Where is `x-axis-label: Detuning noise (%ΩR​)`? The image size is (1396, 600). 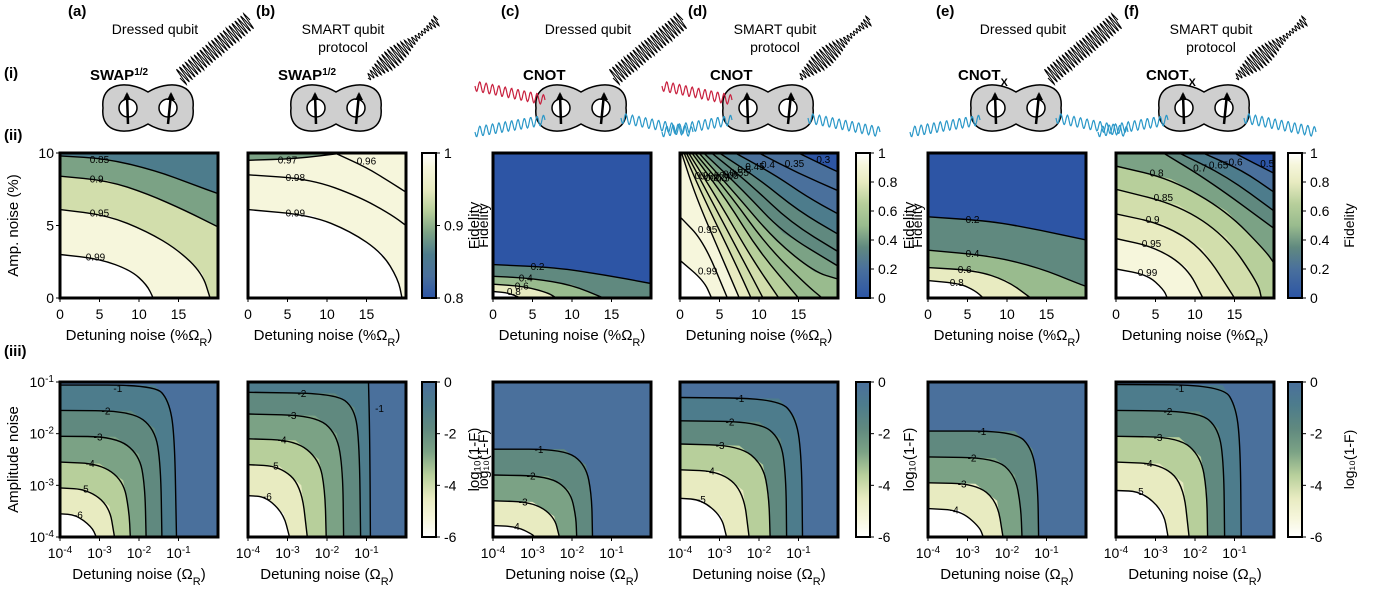 x-axis-label: Detuning noise (%ΩR​) is located at coordinates (327, 338).